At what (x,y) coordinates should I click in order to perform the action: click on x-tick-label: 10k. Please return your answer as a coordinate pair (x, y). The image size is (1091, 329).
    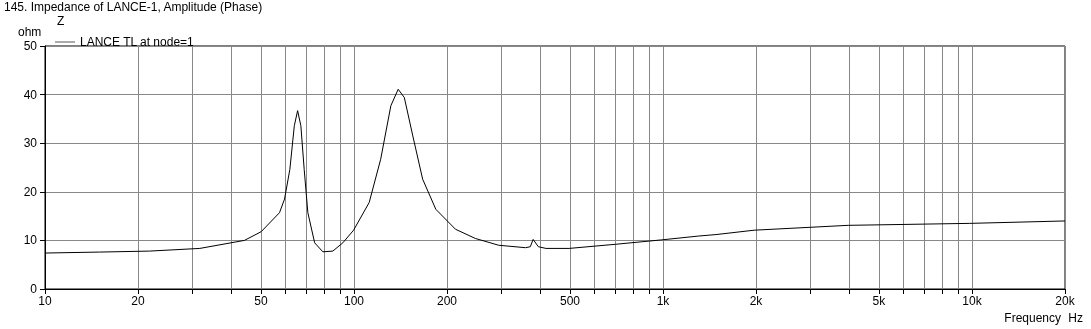
    Looking at the image, I should click on (972, 301).